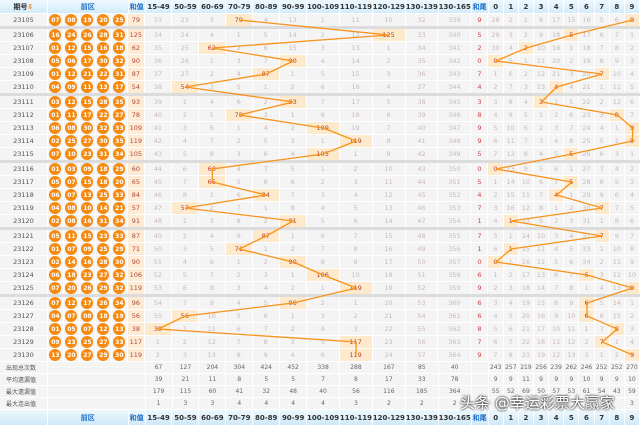 This screenshot has height=426, width=640. Describe the element at coordinates (119, 169) in the screenshot. I see `number-ball: 29` at that location.